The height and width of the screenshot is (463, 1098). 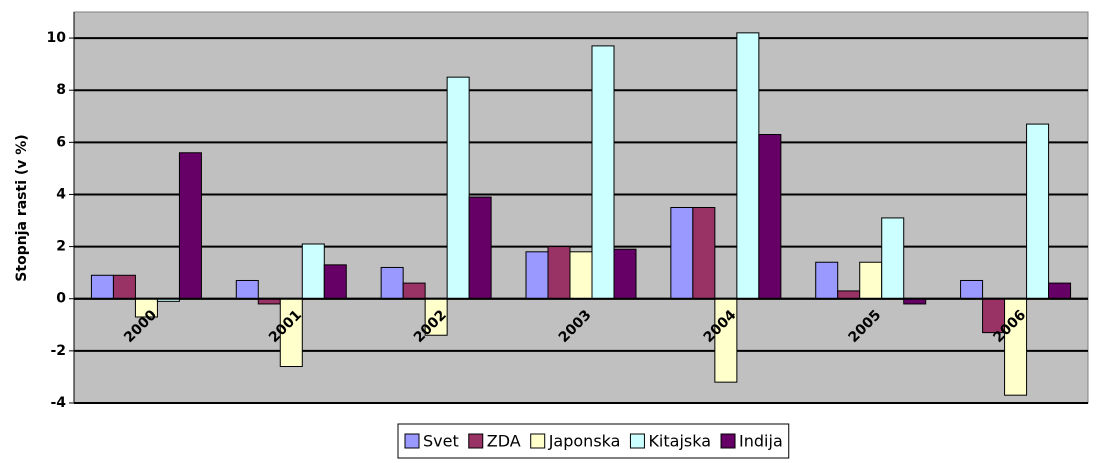 What do you see at coordinates (761, 441) in the screenshot?
I see `legend-label: Indija` at bounding box center [761, 441].